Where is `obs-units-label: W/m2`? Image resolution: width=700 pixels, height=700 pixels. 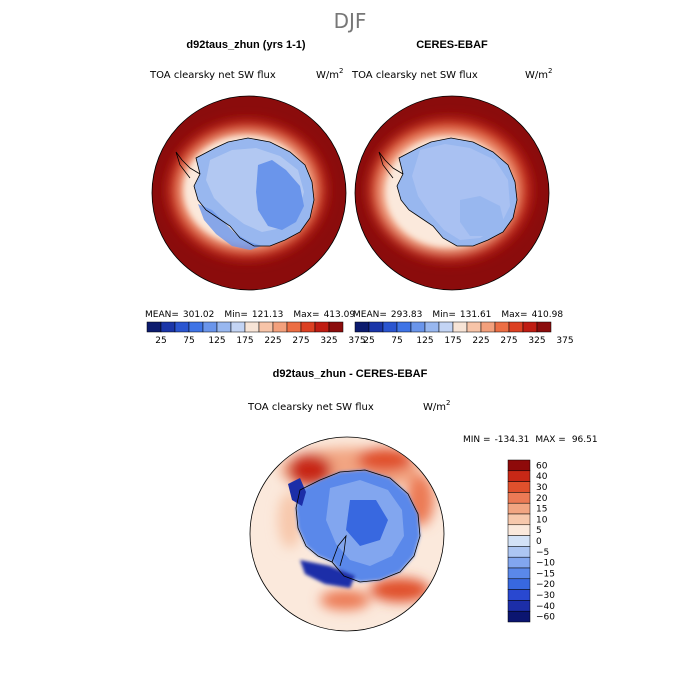 obs-units-label: W/m2 is located at coordinates (538, 74).